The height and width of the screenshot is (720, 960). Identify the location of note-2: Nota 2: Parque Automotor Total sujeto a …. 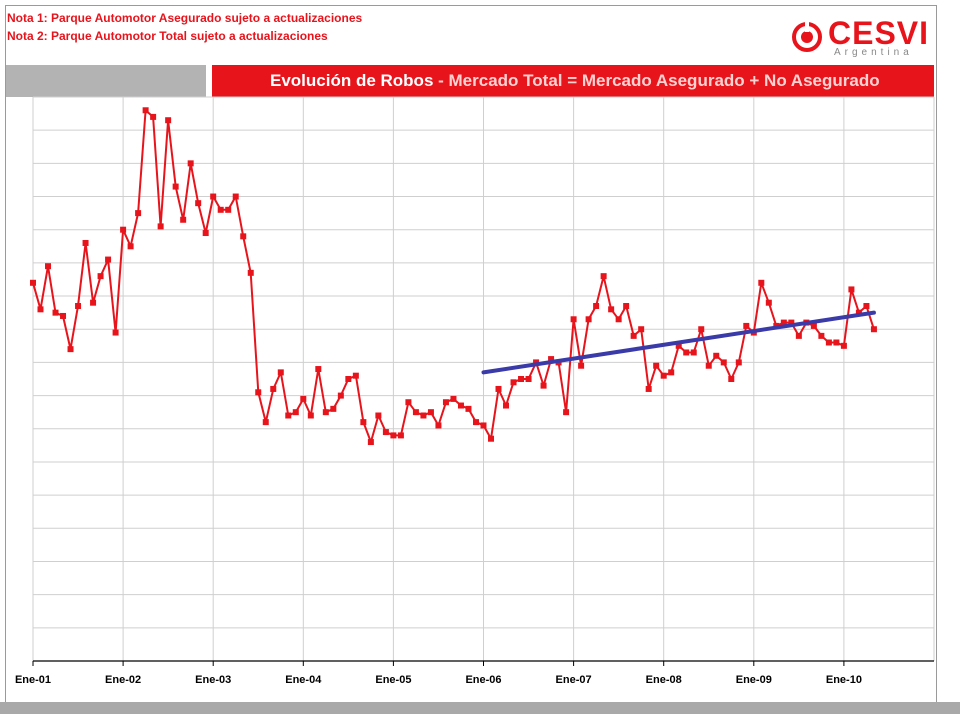
(167, 36).